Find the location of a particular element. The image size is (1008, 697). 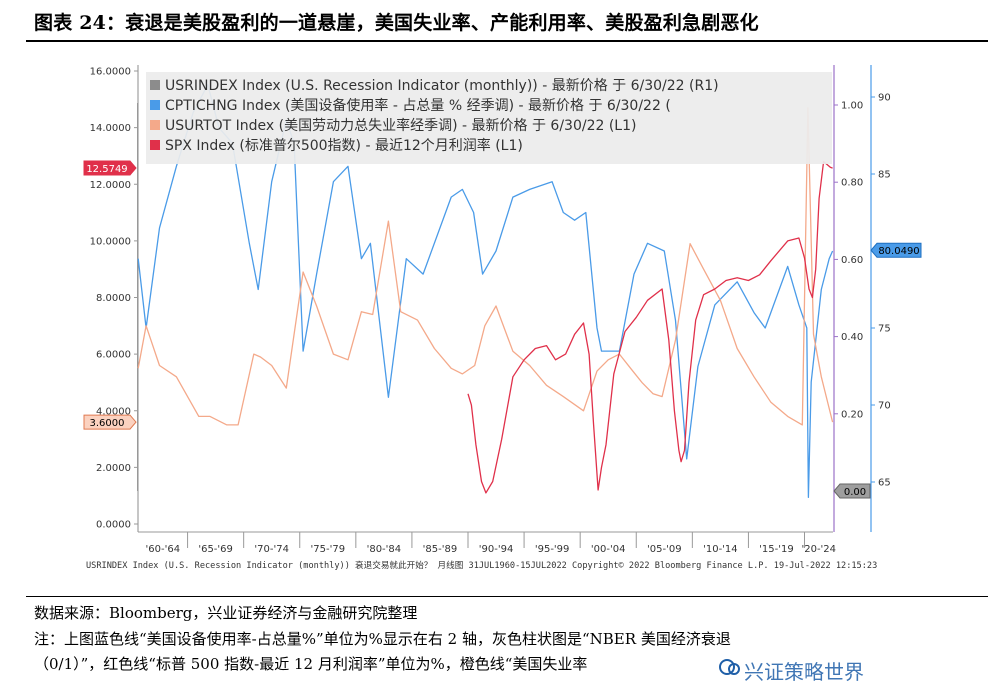

right1-tick-label: 0.80 is located at coordinates (852, 183).